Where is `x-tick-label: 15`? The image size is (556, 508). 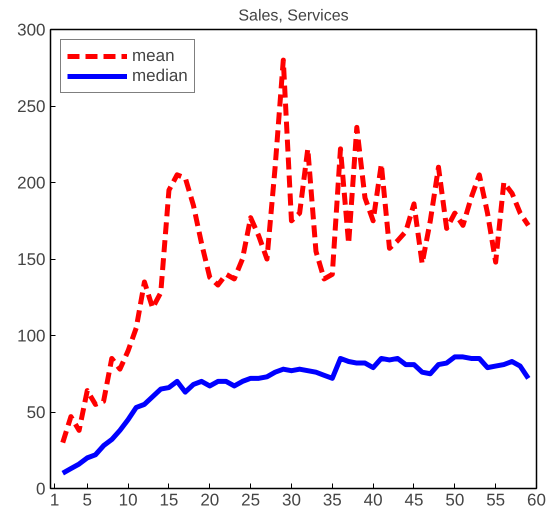 x-tick-label: 15 is located at coordinates (168, 499).